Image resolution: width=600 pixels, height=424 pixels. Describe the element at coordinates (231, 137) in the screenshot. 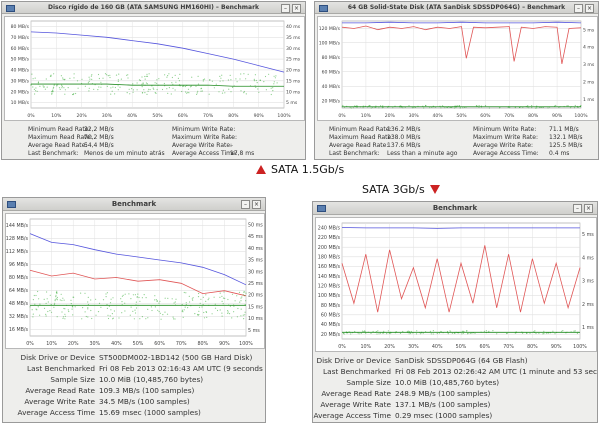

I see `max-write-value: –` at that location.